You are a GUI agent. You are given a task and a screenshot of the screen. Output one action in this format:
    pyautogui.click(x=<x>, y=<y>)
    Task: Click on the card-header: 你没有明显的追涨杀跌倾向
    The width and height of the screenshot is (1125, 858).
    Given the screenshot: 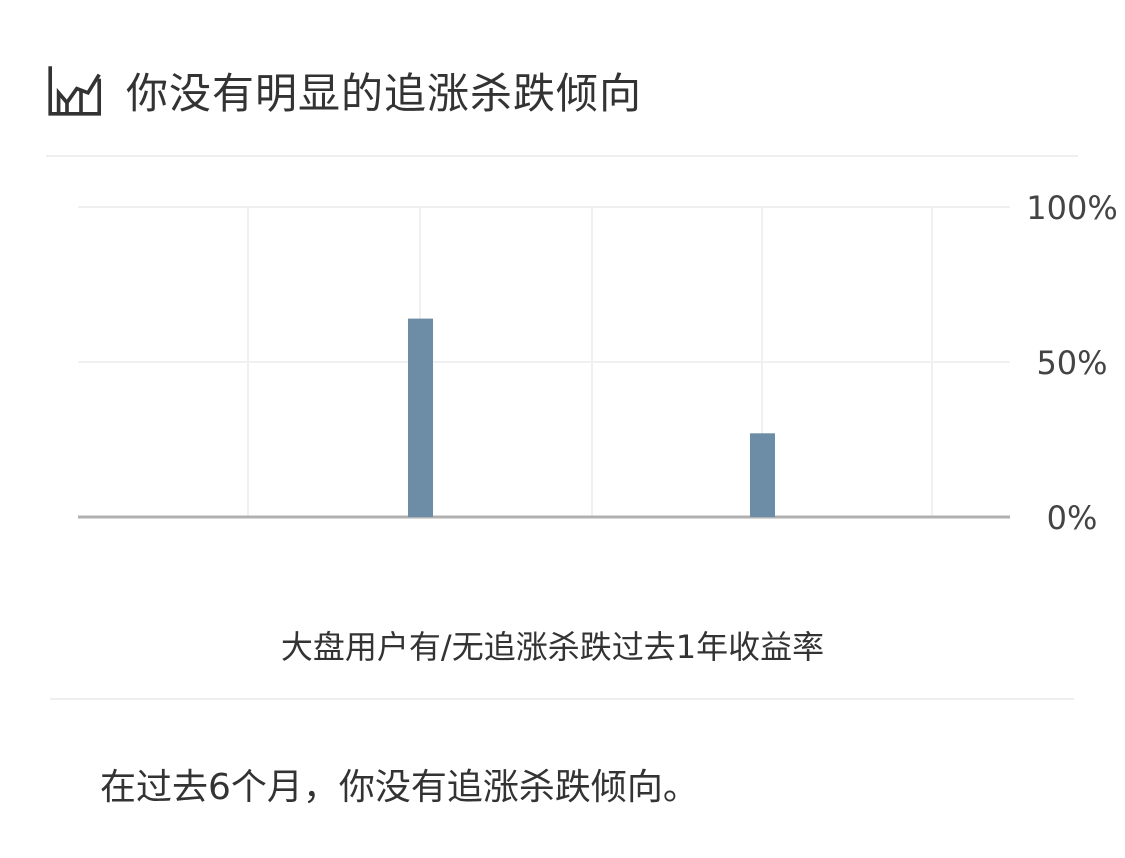 What is the action you would take?
    pyautogui.click(x=344, y=90)
    